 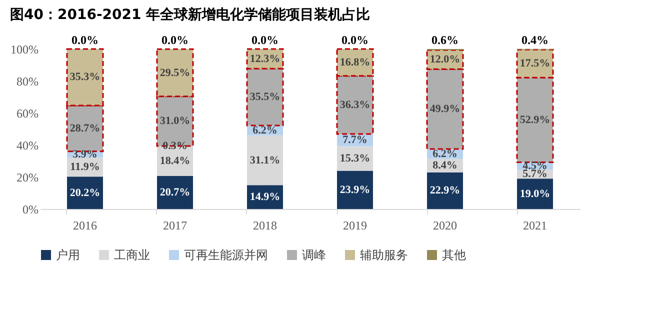 I want to click on data-label: 18.4%, so click(x=175, y=161).